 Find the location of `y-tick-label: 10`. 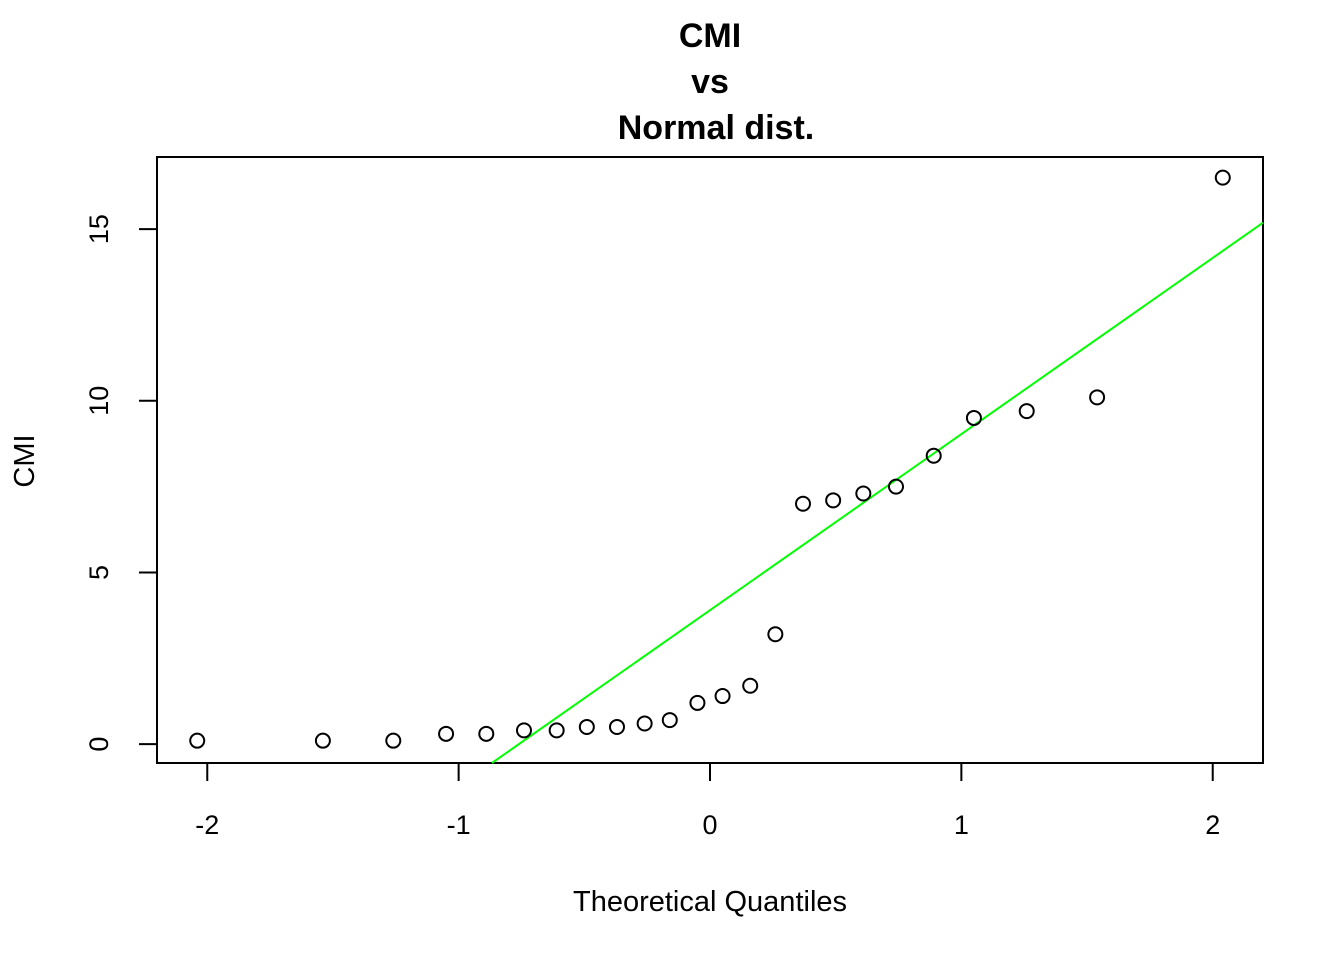

y-tick-label: 10 is located at coordinates (99, 401).